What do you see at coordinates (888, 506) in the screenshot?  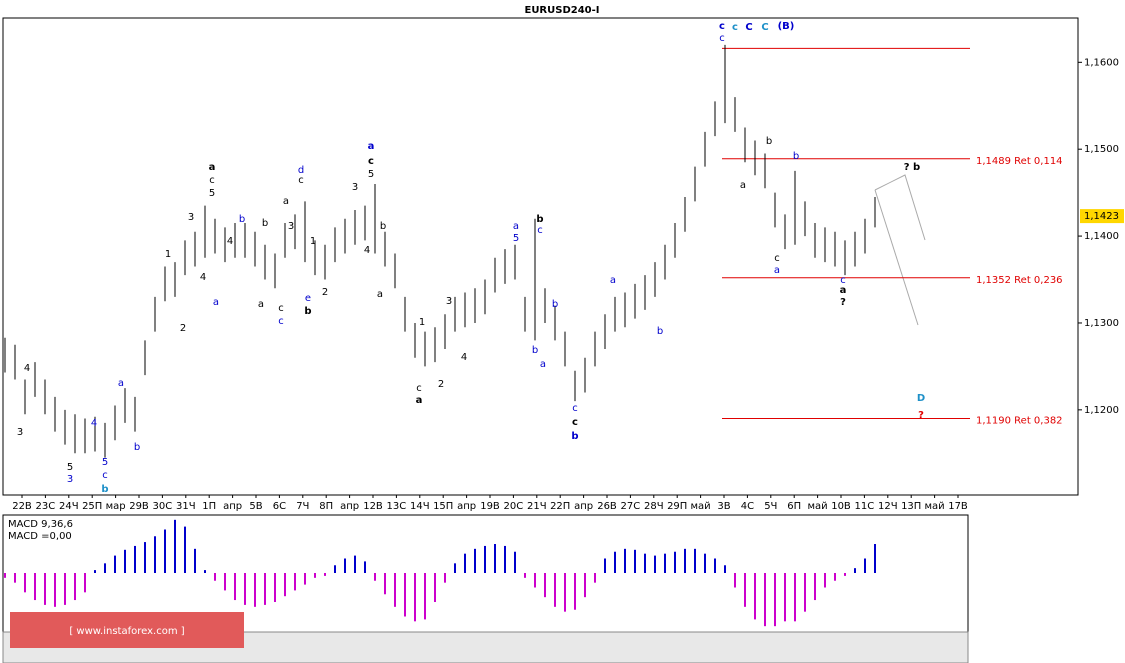 I see `x-tick-label: 12Ч` at bounding box center [888, 506].